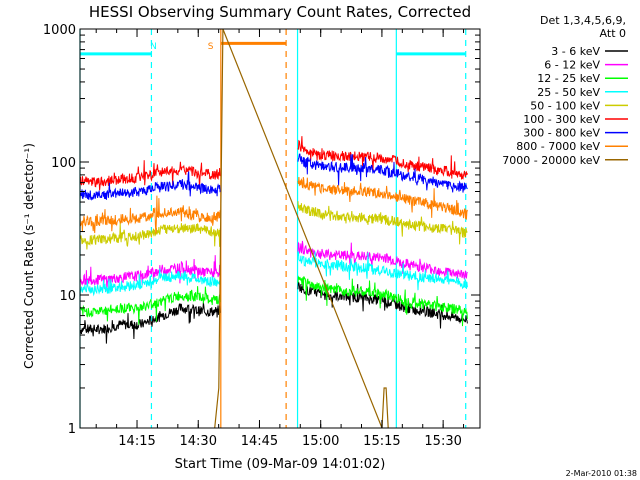 This screenshot has height=480, width=640. What do you see at coordinates (565, 105) in the screenshot?
I see `legend-label-4: 50 - 100 keV` at bounding box center [565, 105].